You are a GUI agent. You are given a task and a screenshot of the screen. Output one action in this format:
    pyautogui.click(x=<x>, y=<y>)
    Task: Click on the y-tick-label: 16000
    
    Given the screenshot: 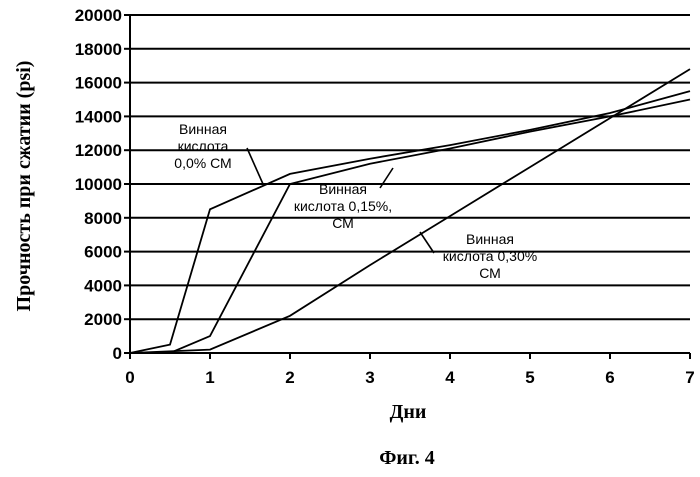 What is the action you would take?
    pyautogui.click(x=98, y=83)
    